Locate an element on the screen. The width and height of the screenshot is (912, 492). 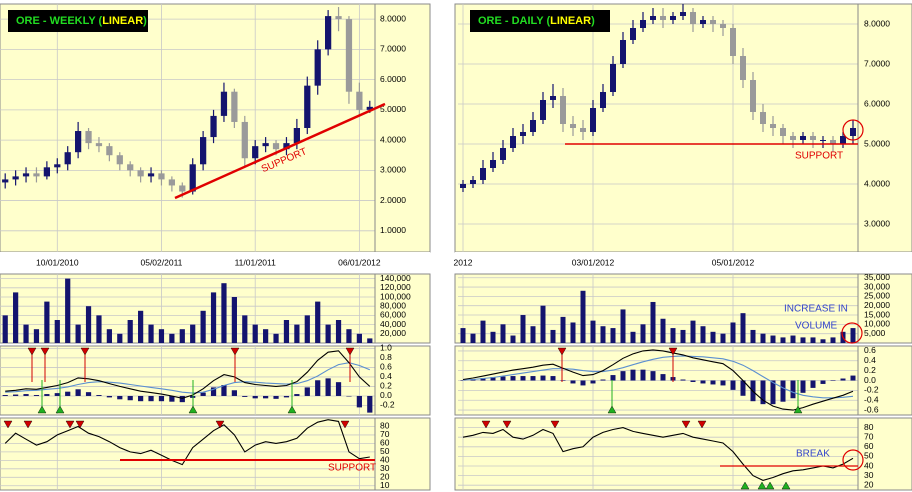
macd-line is located at coordinates (188, 374).